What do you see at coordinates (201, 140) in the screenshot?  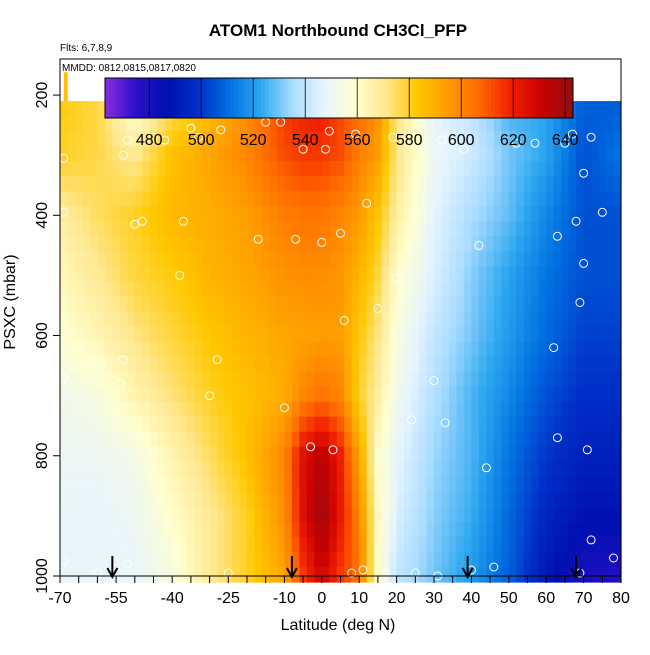 I see `colorbar-tick-label: 500` at bounding box center [201, 140].